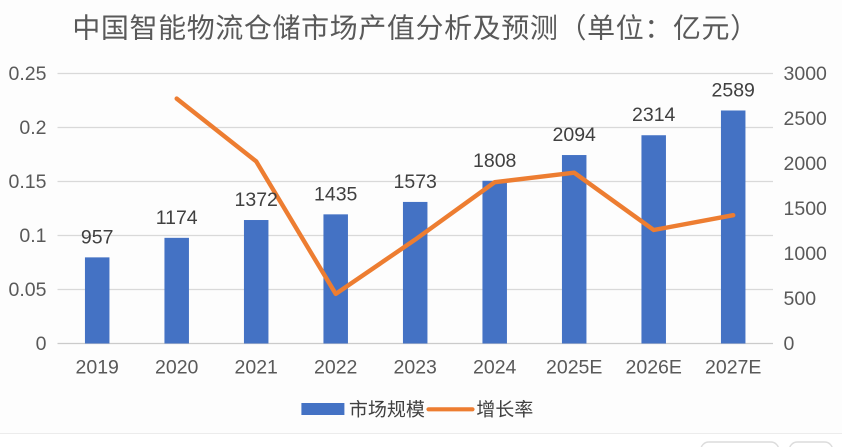  Describe the element at coordinates (575, 135) in the screenshot. I see `svg-text: 2094` at that location.